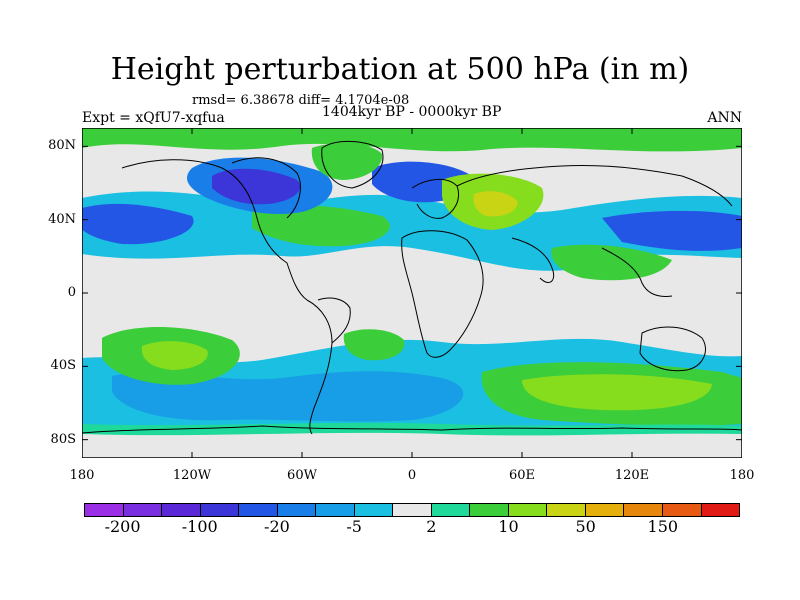 The height and width of the screenshot is (600, 800). I want to click on colorbar, so click(412, 510).